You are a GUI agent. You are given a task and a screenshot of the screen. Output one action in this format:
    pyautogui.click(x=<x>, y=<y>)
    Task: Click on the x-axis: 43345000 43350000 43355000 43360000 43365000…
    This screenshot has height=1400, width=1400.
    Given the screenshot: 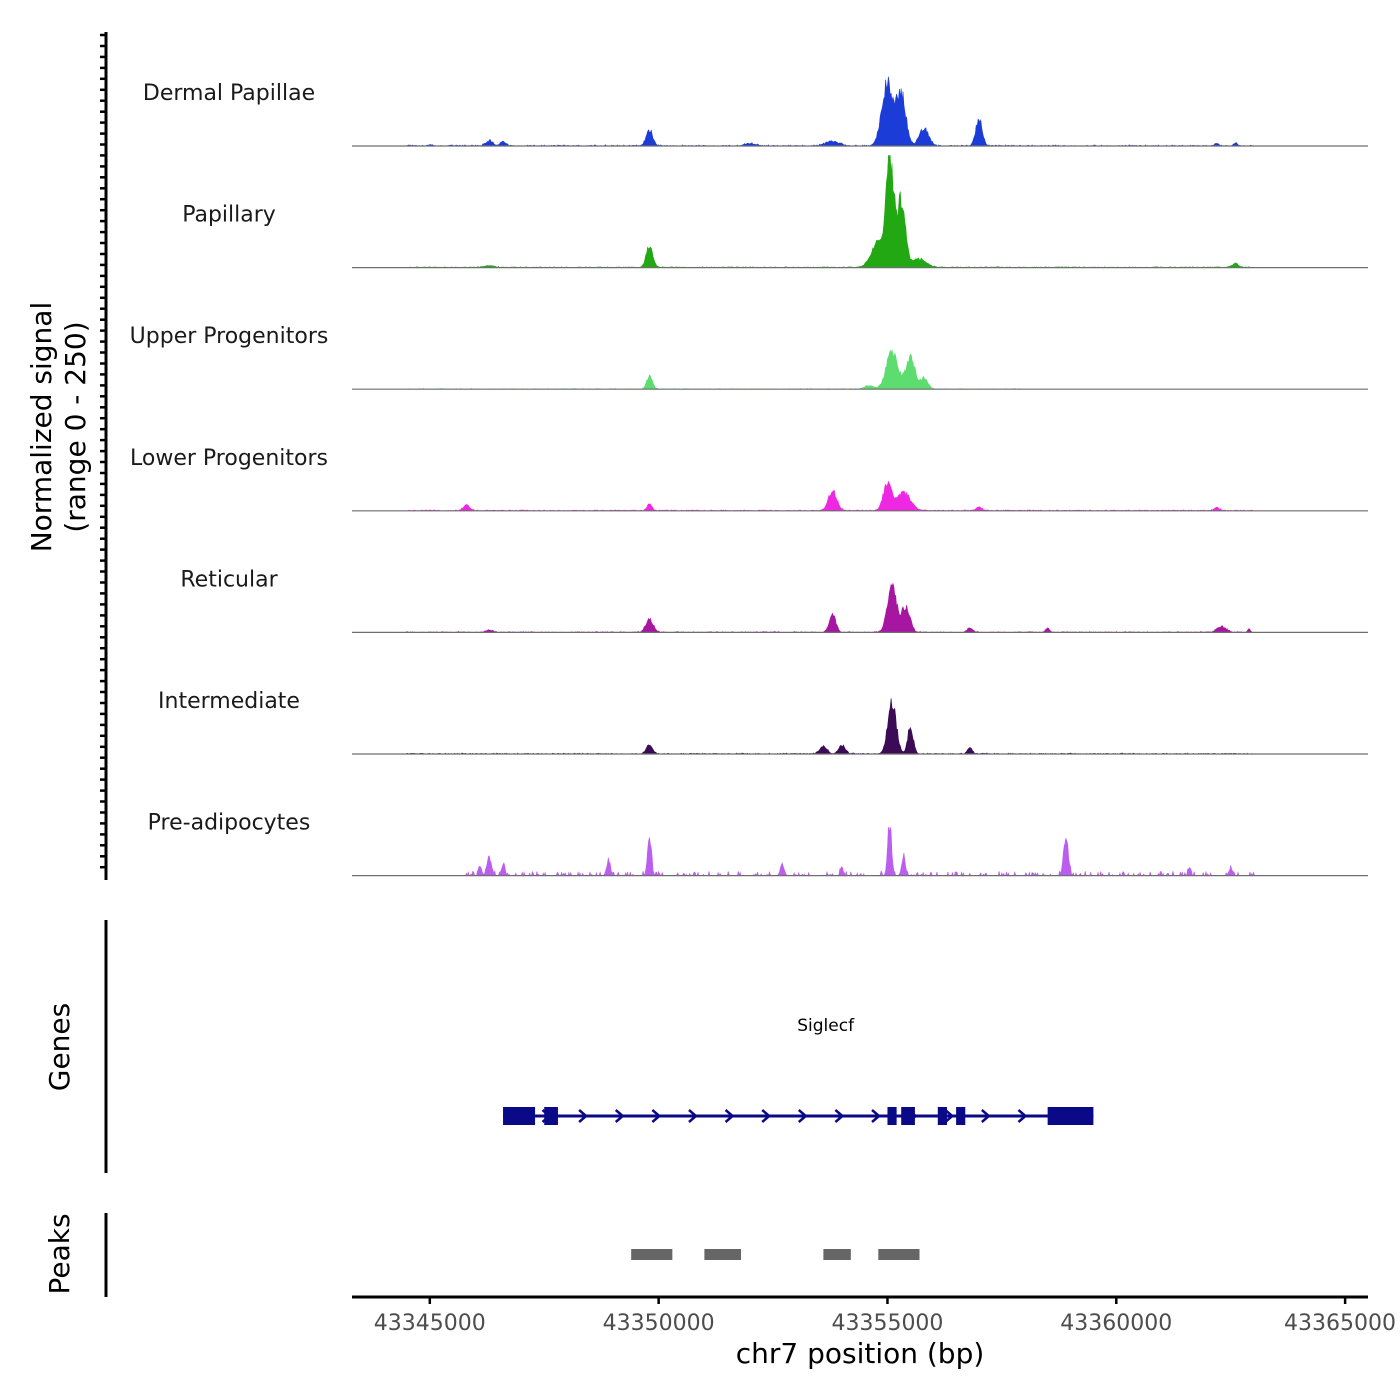 What is the action you would take?
    pyautogui.click(x=874, y=1332)
    